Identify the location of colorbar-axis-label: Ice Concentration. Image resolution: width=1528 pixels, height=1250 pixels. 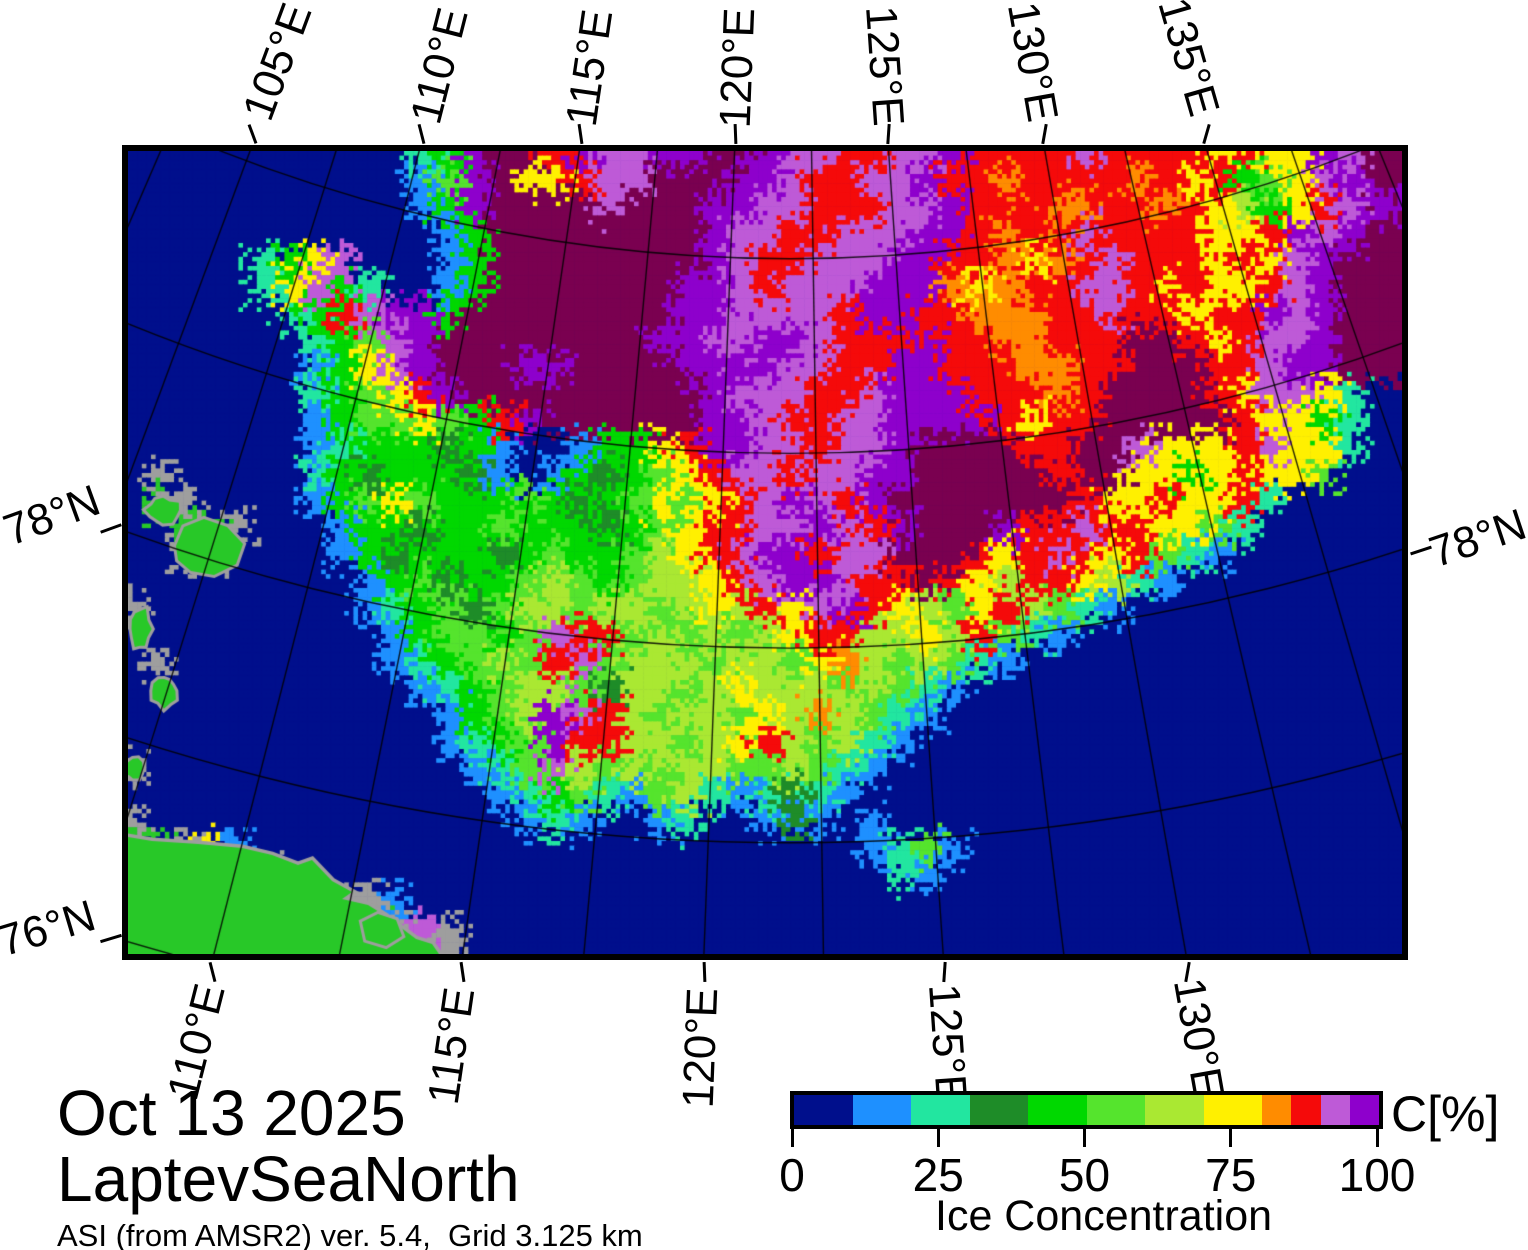
(1104, 1216).